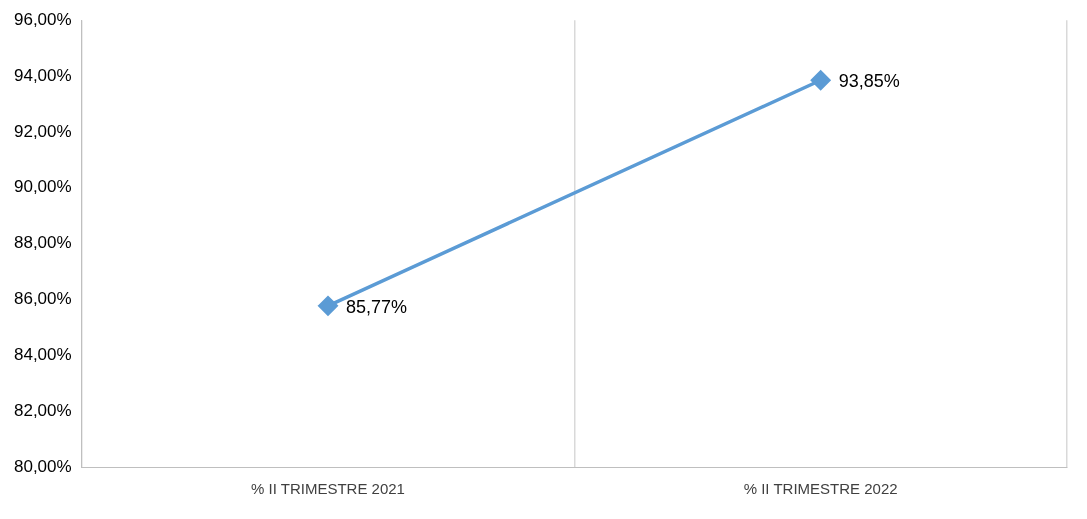 This screenshot has height=519, width=1087. I want to click on y-tick-label: 82,00%, so click(42, 410).